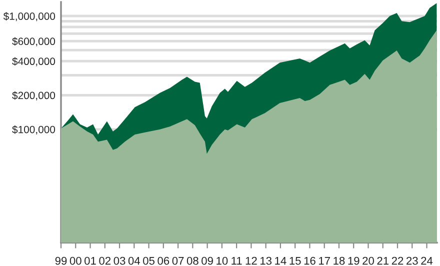 The image size is (440, 266). I want to click on x-tick-label: 03, so click(120, 260).